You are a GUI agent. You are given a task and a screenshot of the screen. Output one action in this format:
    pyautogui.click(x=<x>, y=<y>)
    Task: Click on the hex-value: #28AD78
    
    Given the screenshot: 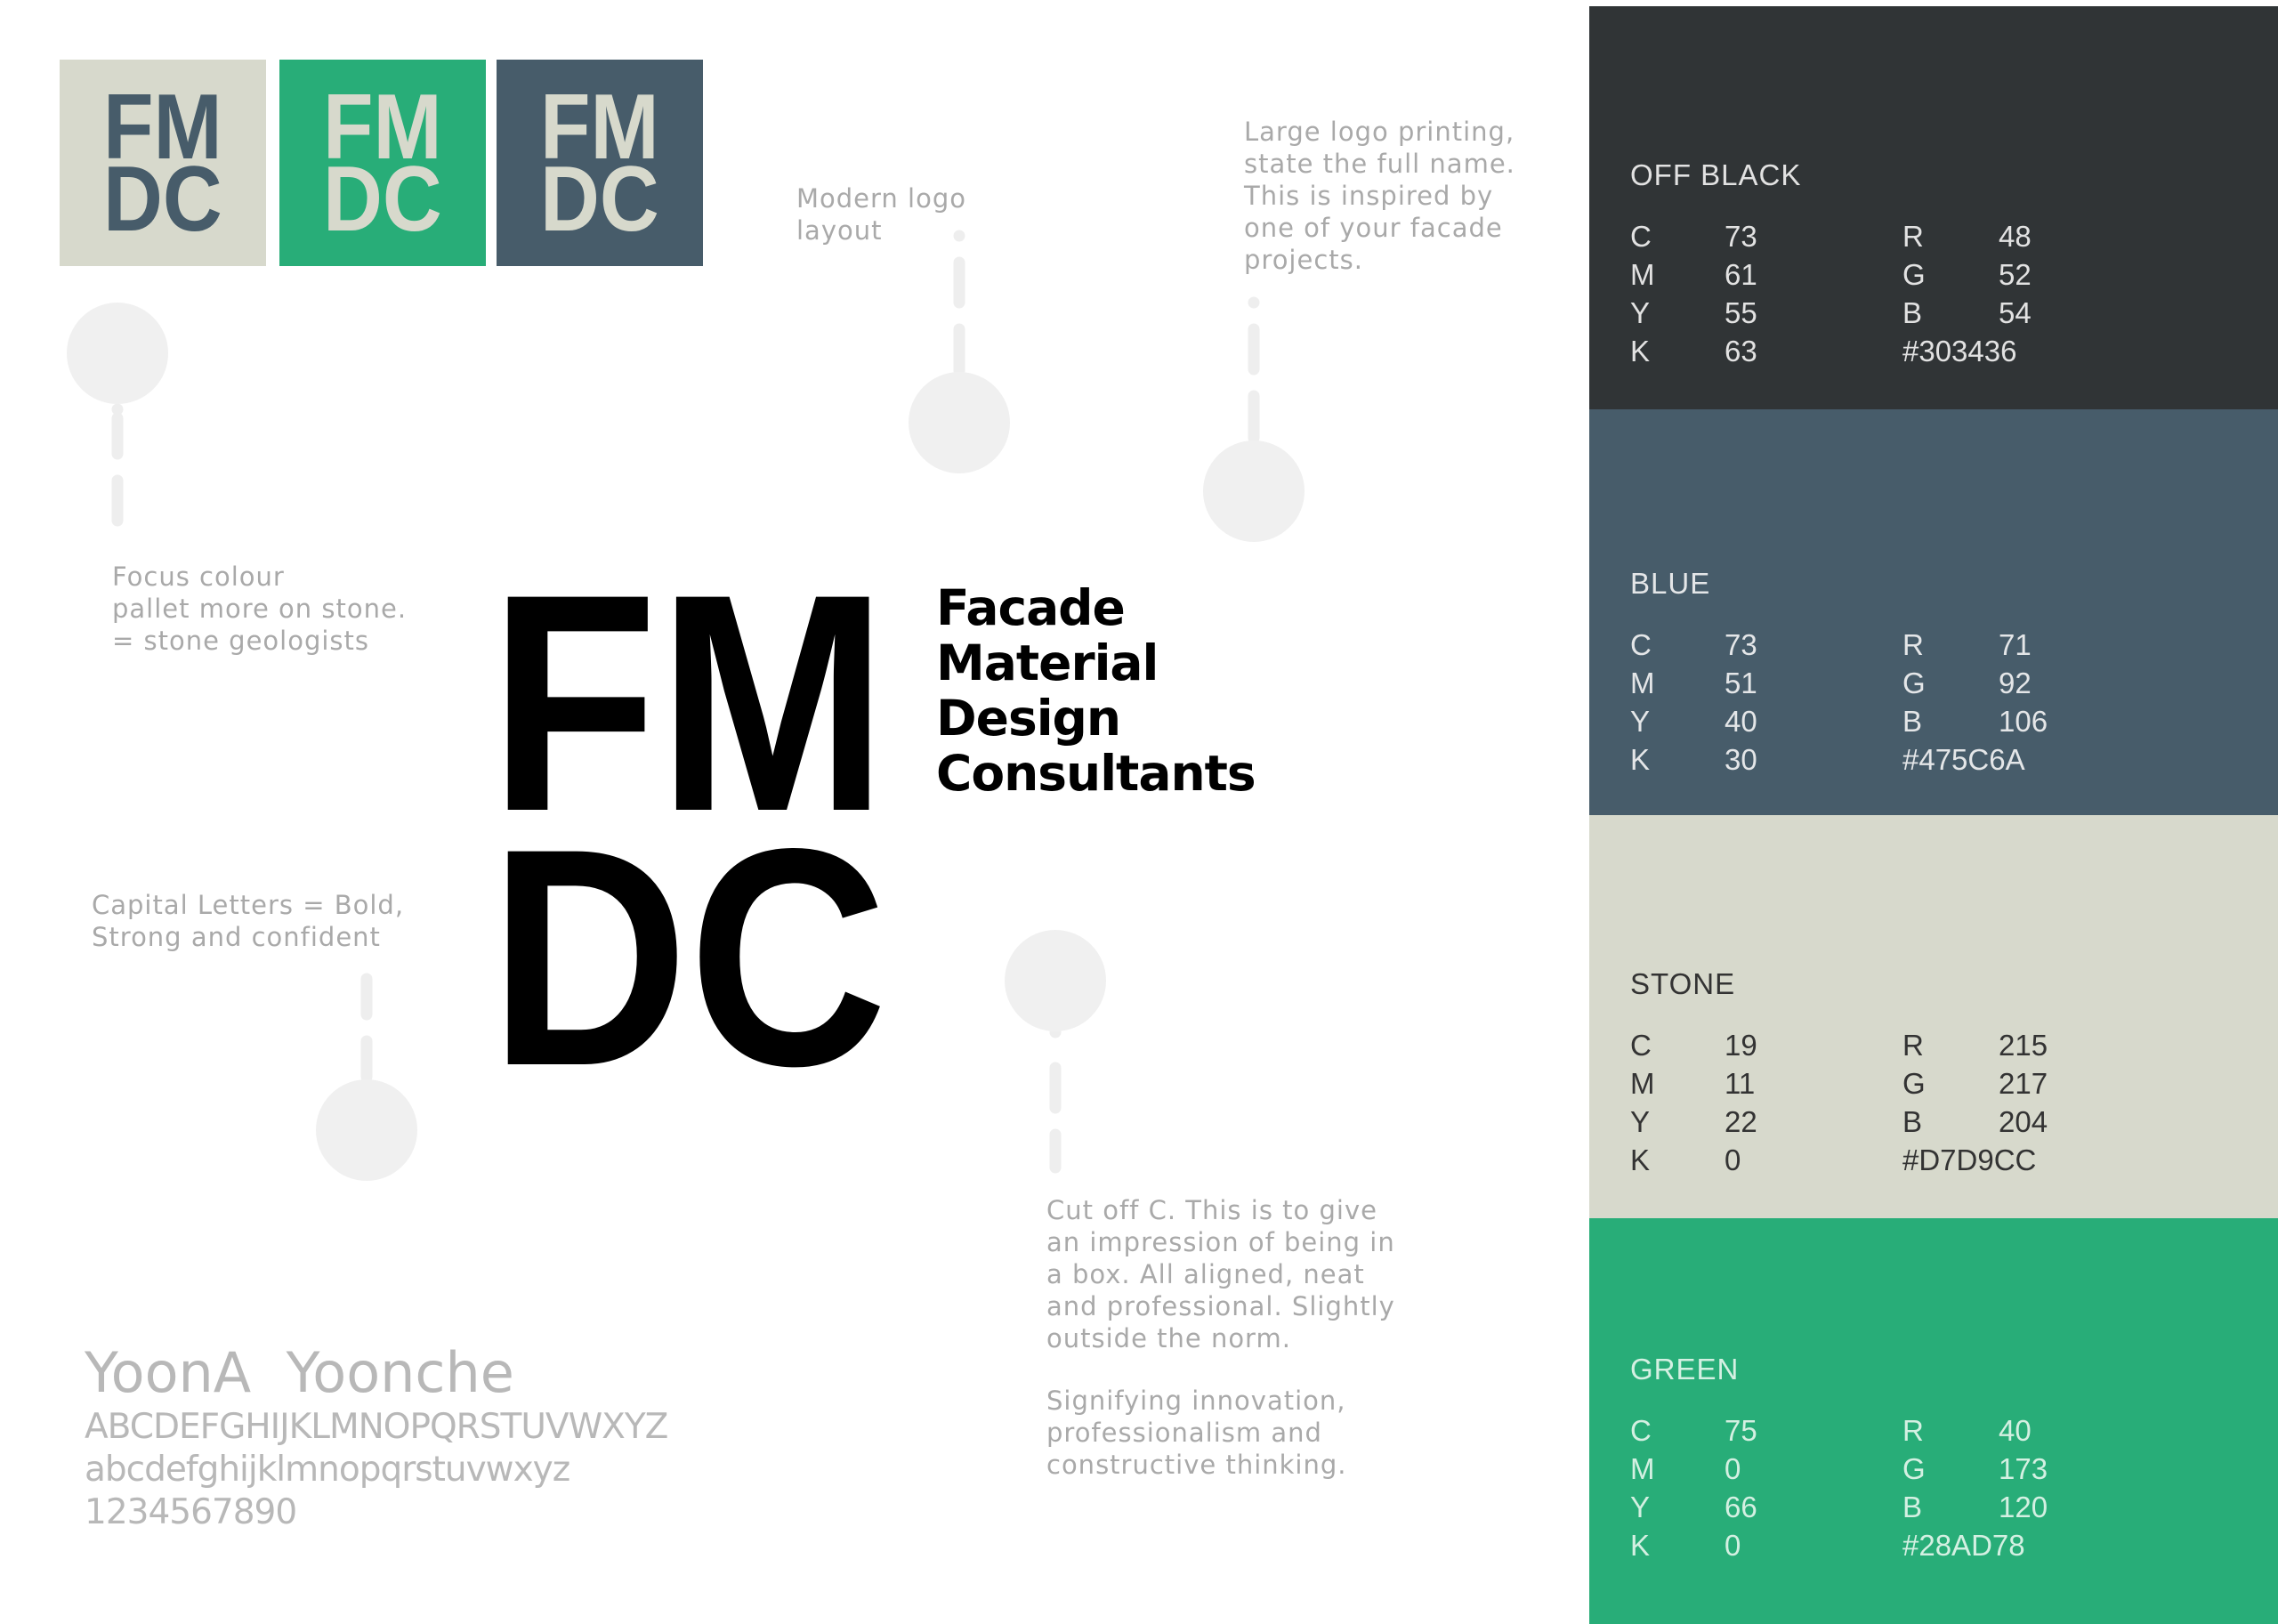 What is the action you would take?
    pyautogui.click(x=1964, y=1545)
    